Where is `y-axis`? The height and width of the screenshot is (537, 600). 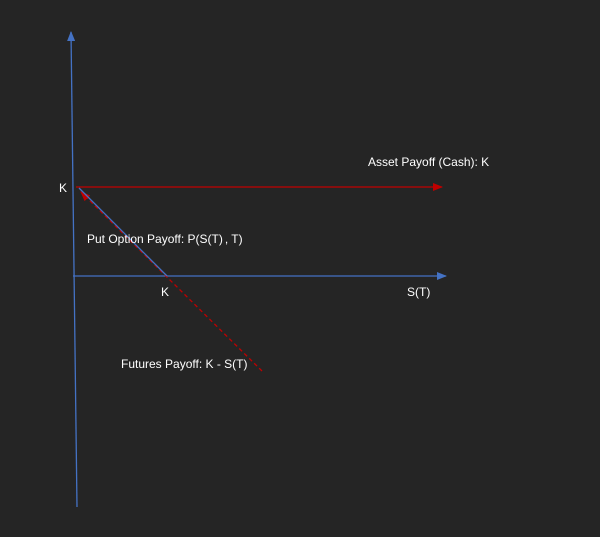 y-axis is located at coordinates (72, 269).